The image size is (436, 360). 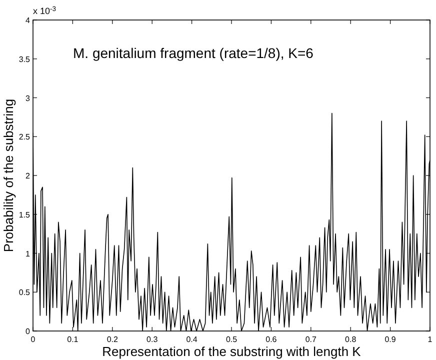 What do you see at coordinates (28, 98) in the screenshot?
I see `y-tick-label: 3` at bounding box center [28, 98].